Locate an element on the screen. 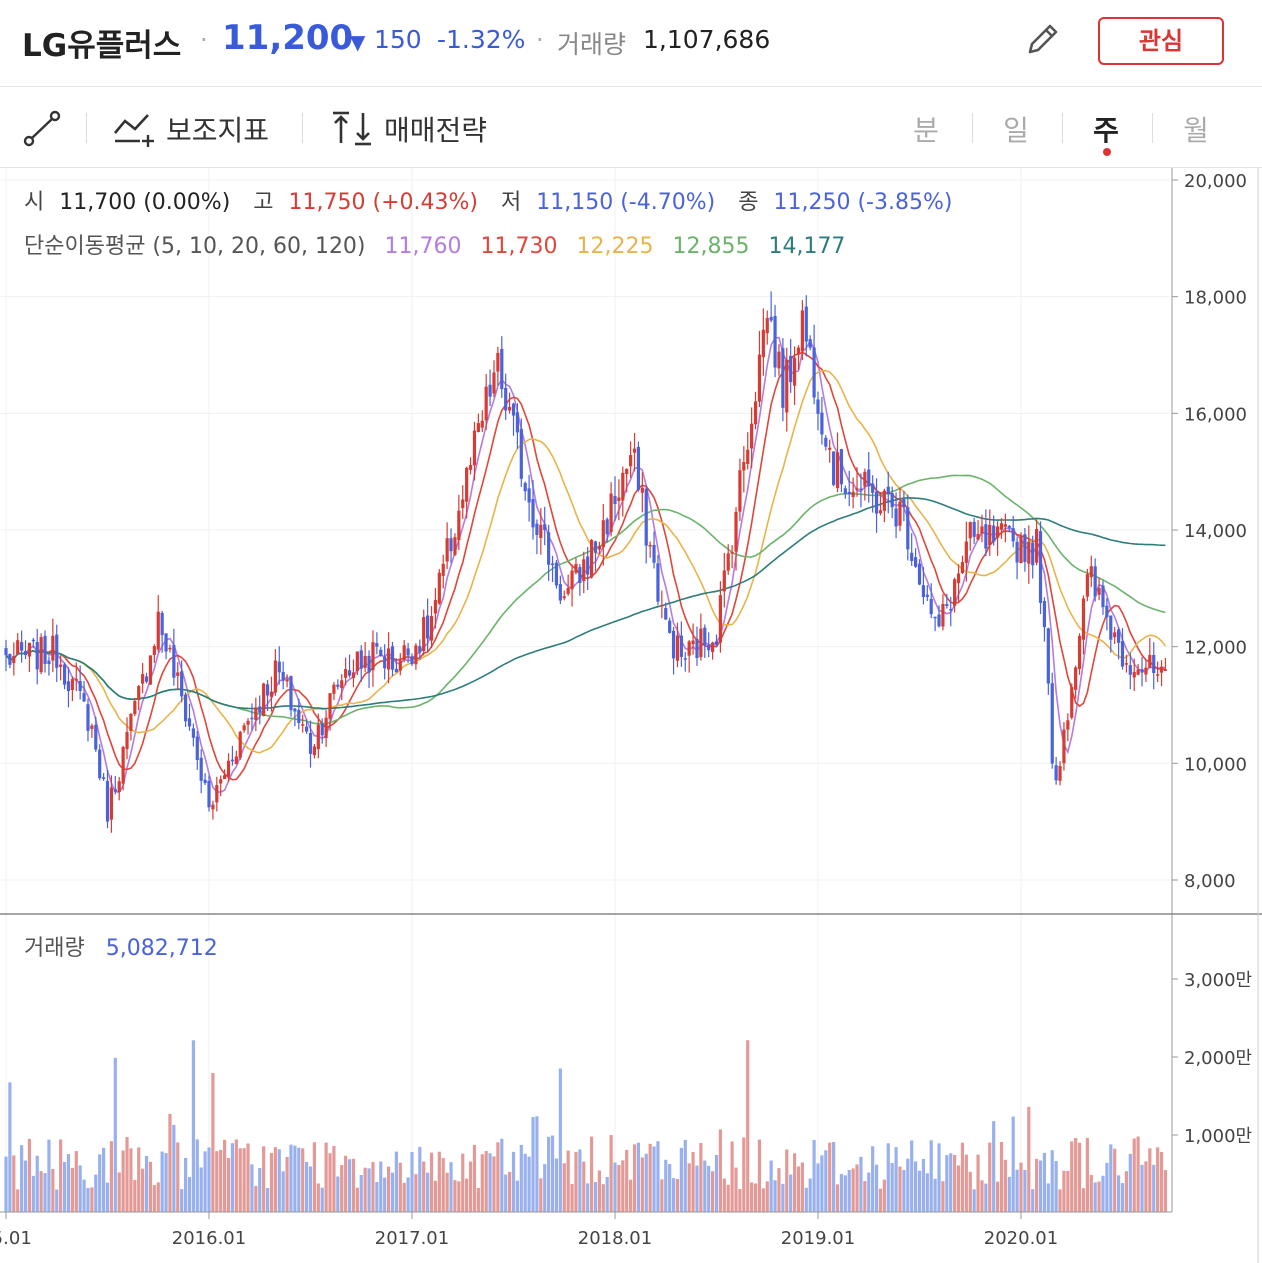  pencil-icon is located at coordinates (1042, 40).